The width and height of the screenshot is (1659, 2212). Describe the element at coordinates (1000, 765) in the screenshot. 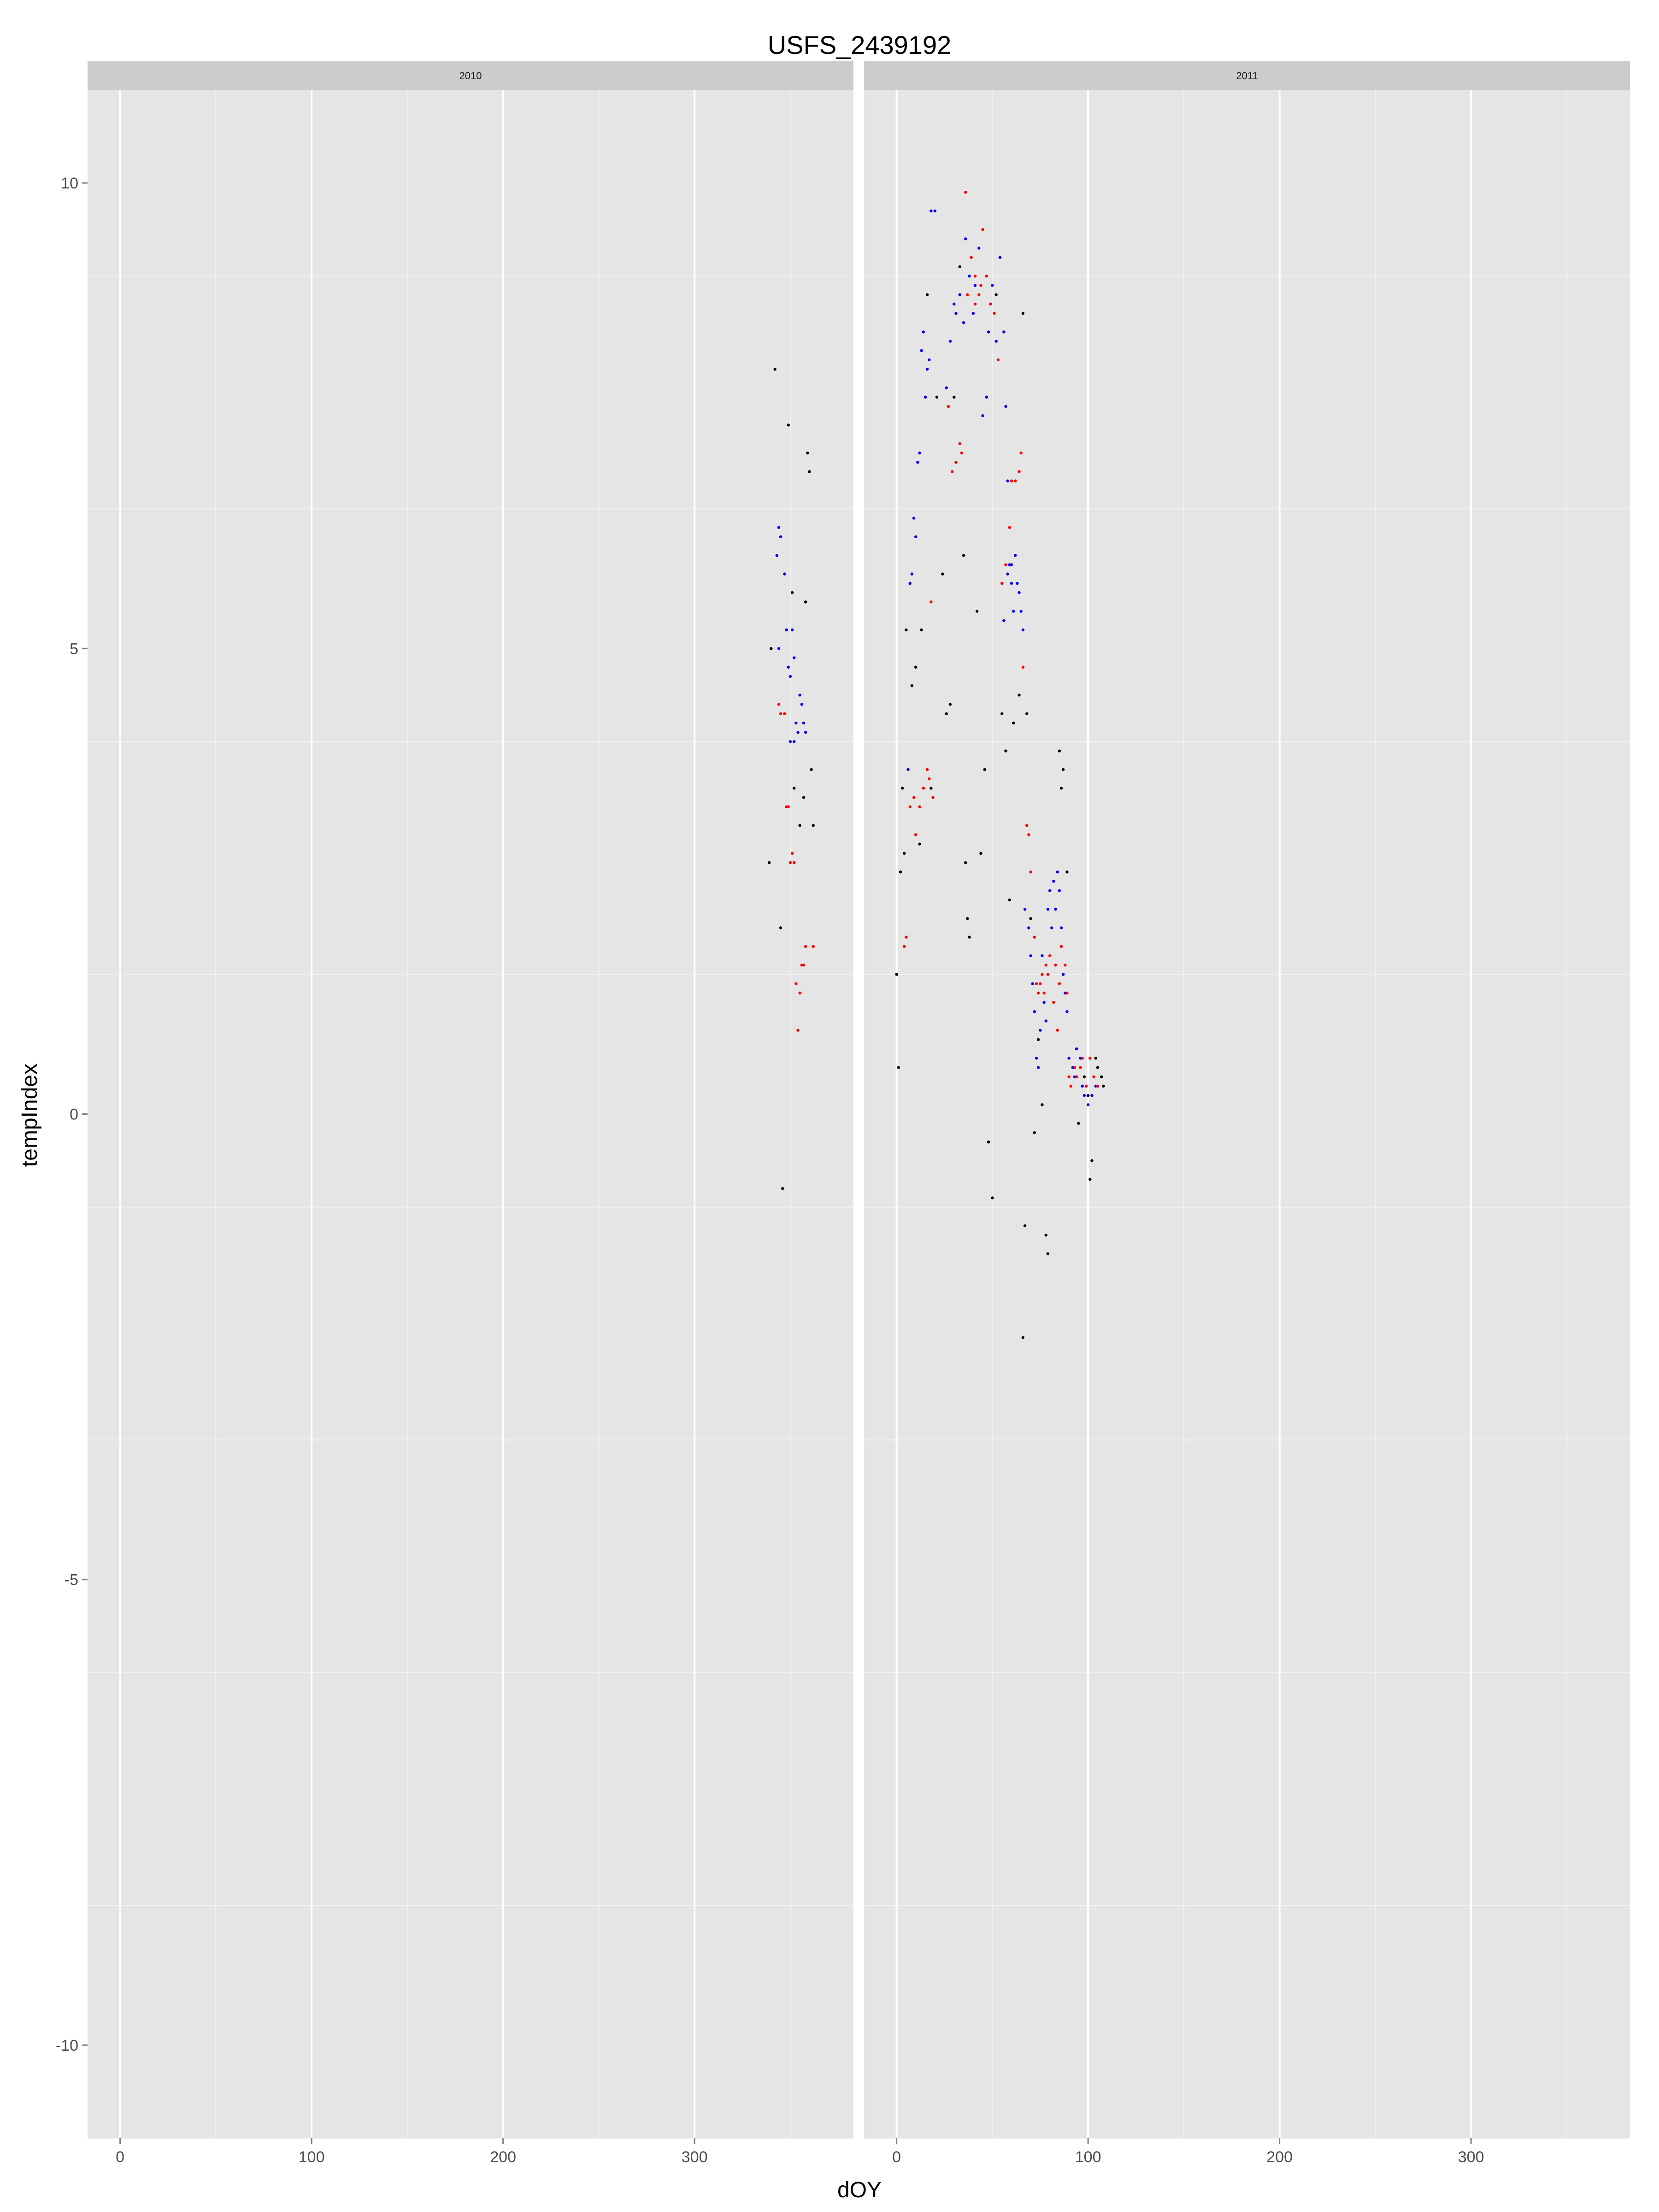

I see `panel-points` at that location.